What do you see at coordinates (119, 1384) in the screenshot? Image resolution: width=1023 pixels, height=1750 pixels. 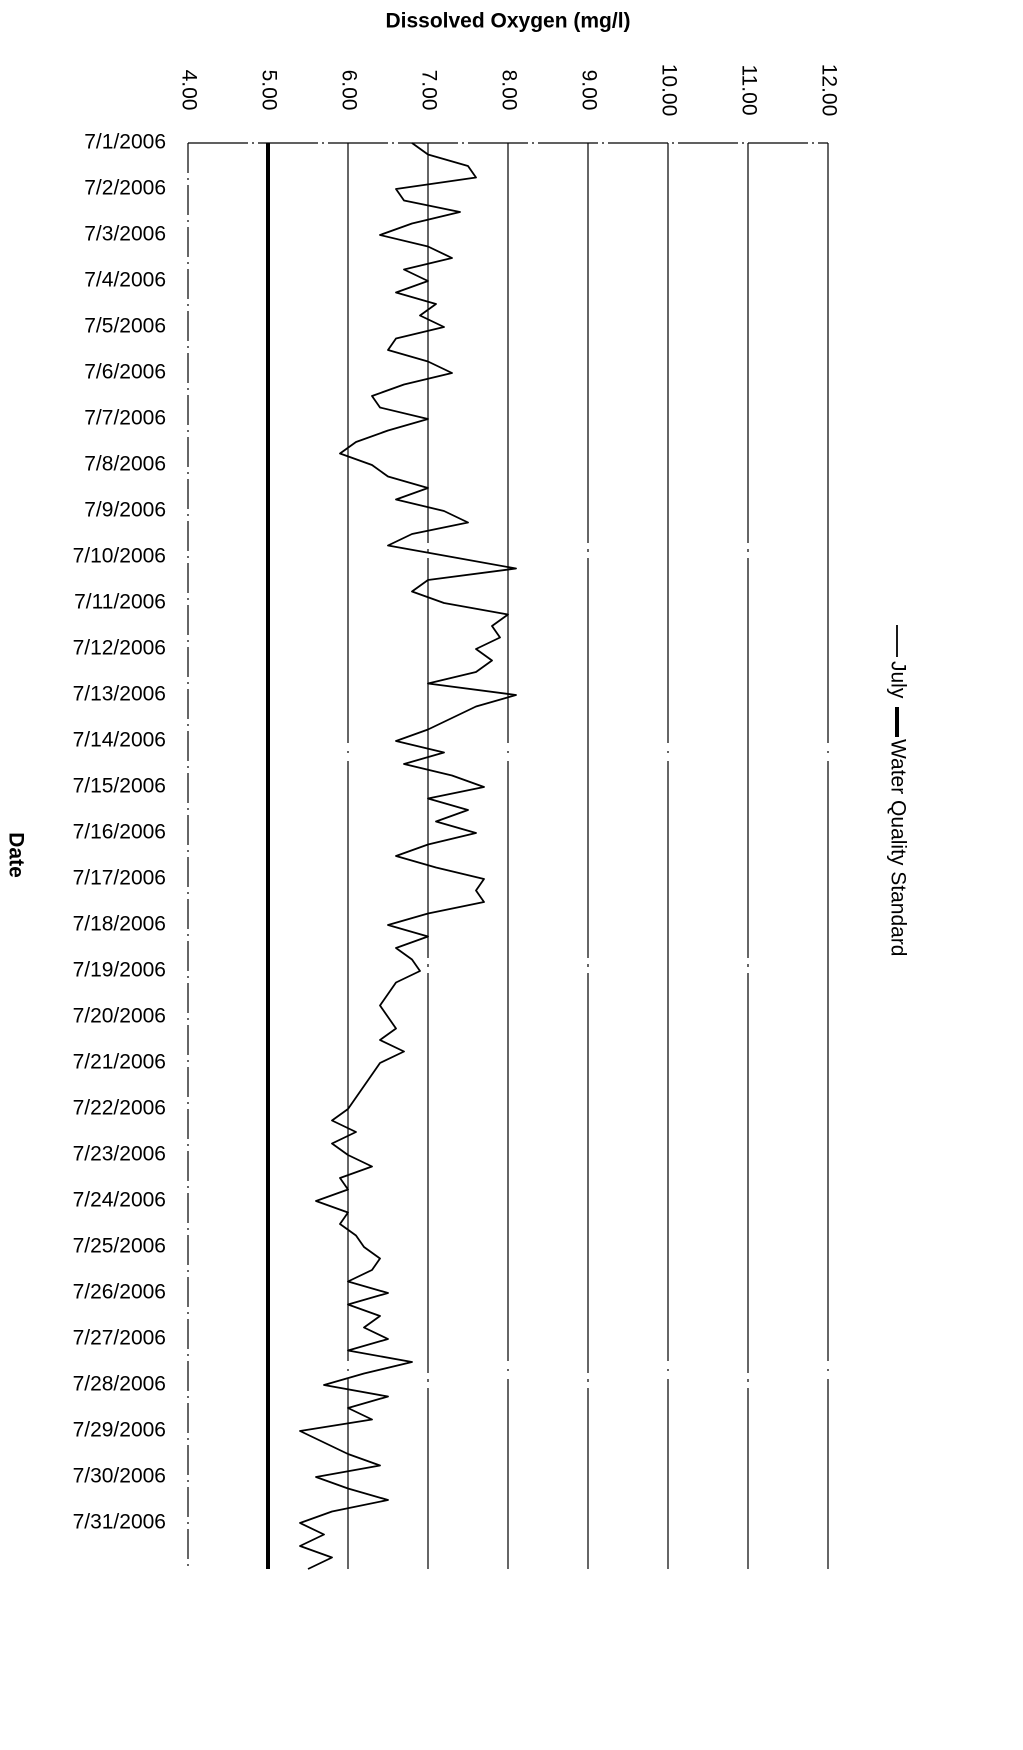 I see `y-tick-label: 7/28/2006` at bounding box center [119, 1384].